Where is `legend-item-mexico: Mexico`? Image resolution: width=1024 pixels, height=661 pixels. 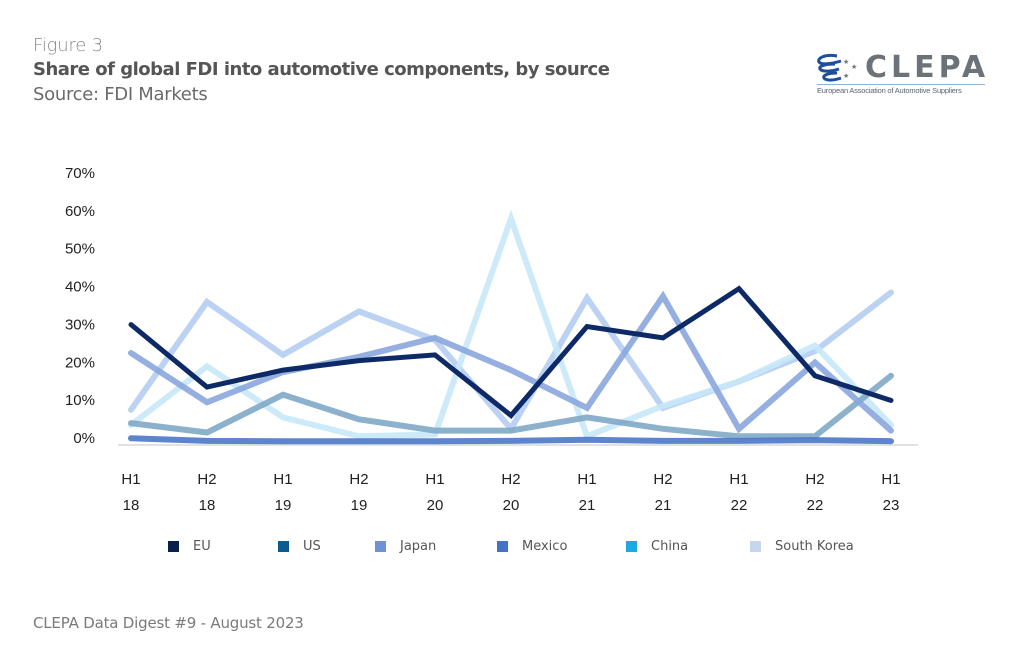
legend-item-mexico: Mexico is located at coordinates (532, 546).